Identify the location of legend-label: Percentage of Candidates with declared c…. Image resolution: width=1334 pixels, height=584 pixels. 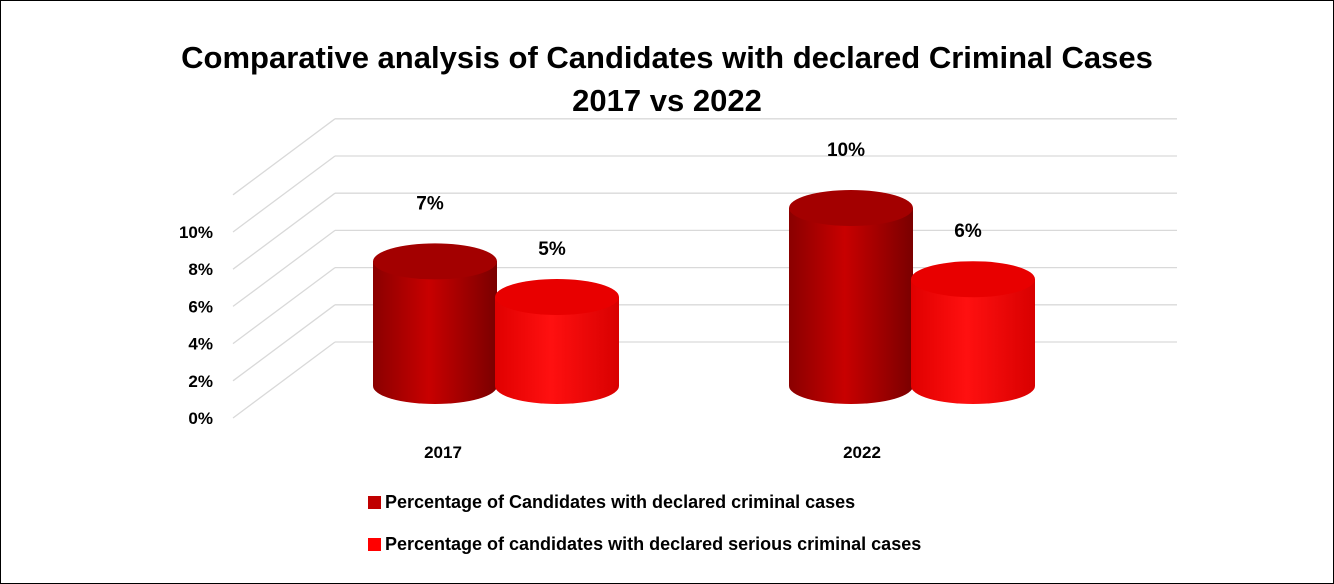
(620, 502).